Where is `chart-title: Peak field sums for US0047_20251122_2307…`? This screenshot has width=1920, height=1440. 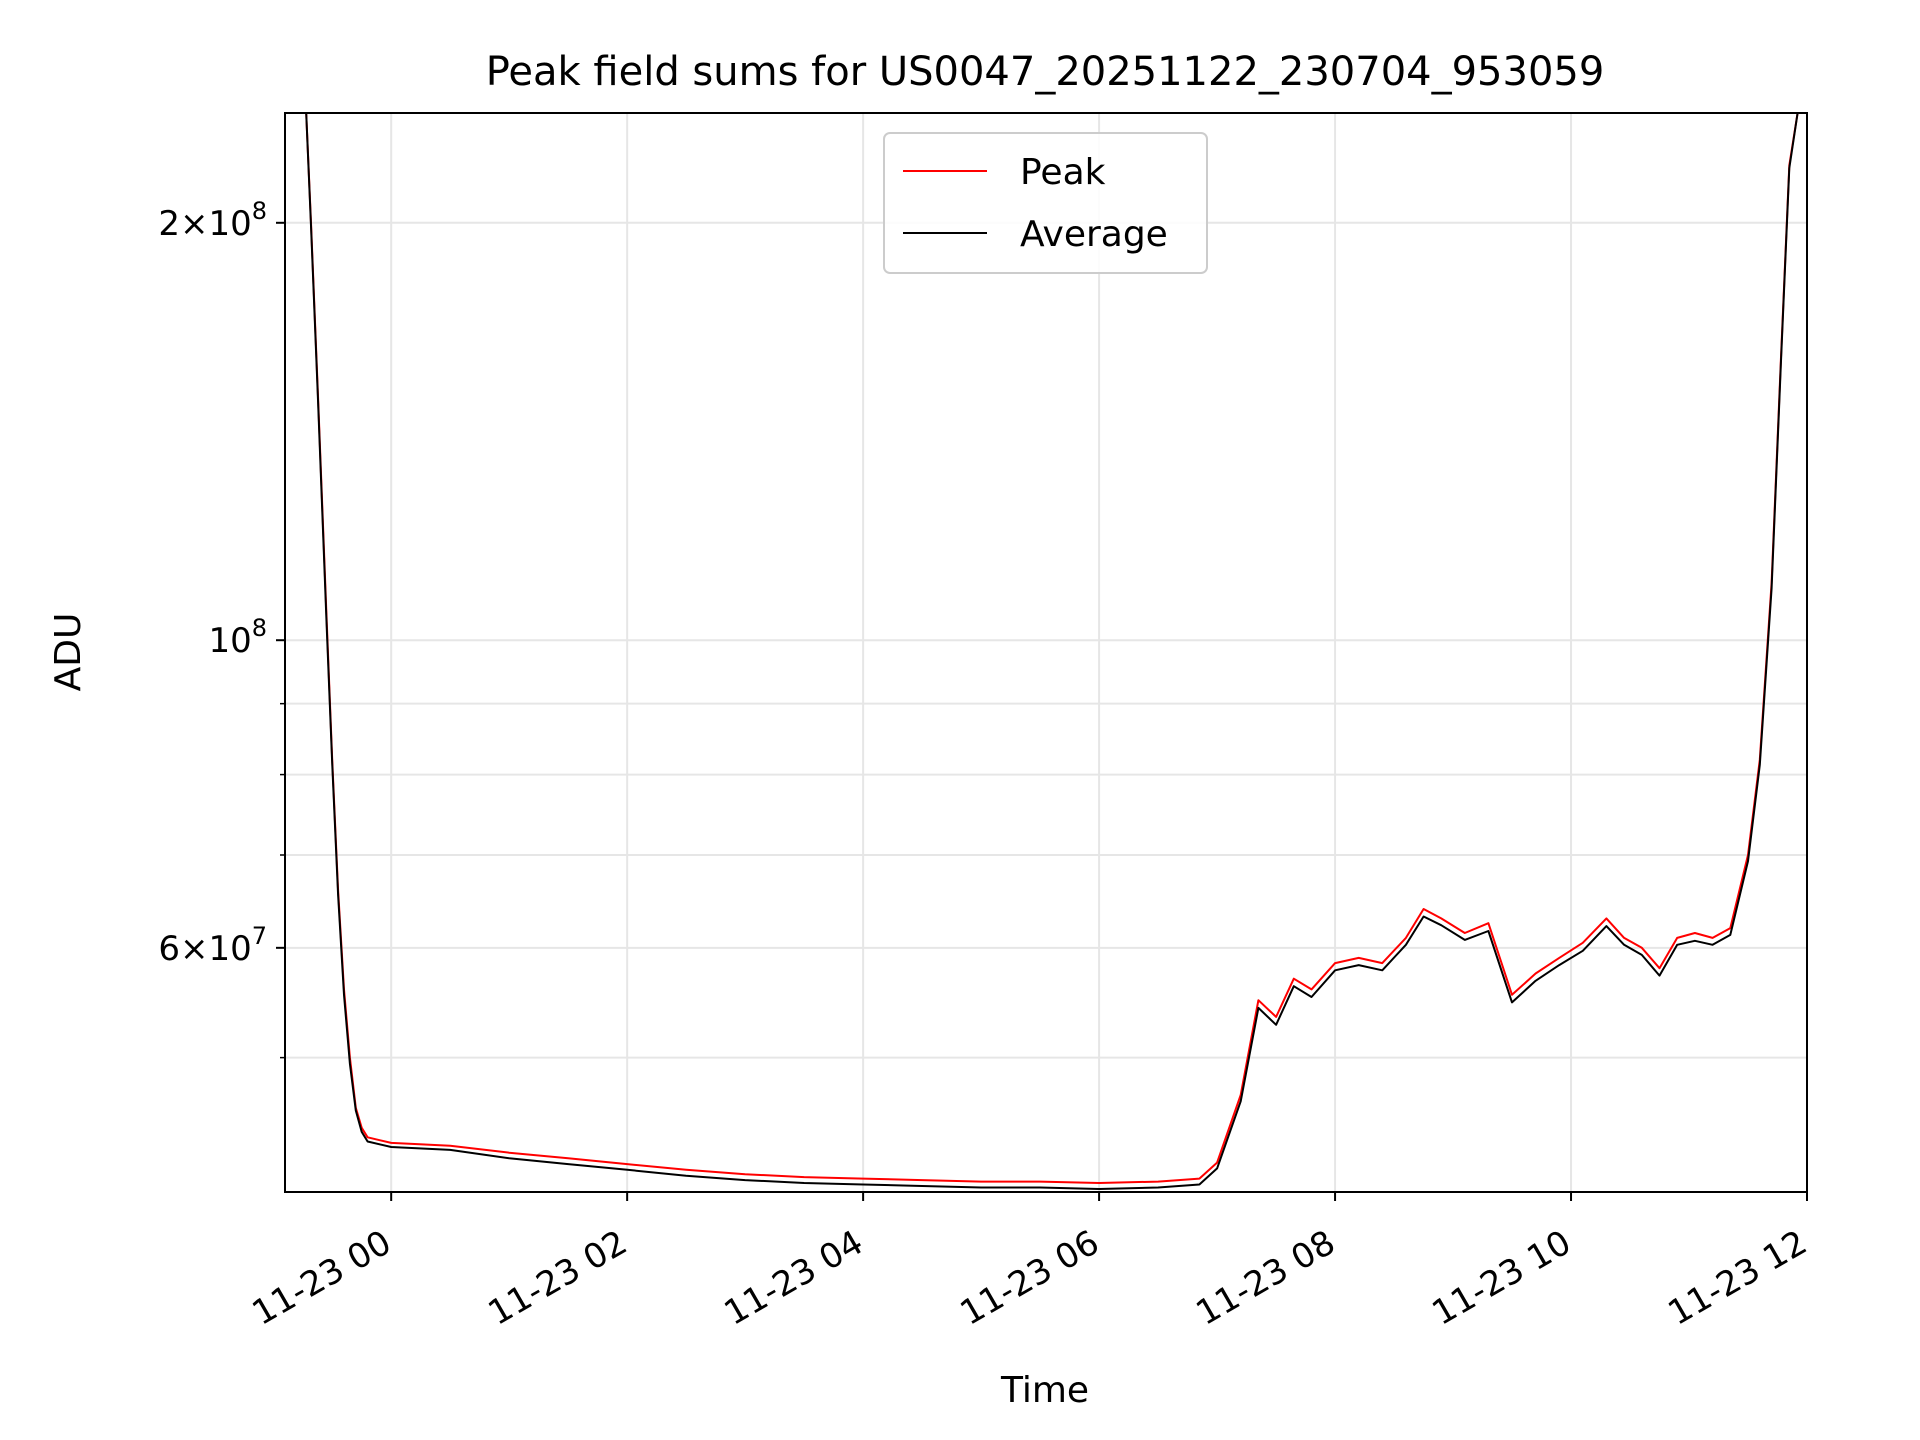 chart-title: Peak field sums for US0047_20251122_2307… is located at coordinates (1045, 72).